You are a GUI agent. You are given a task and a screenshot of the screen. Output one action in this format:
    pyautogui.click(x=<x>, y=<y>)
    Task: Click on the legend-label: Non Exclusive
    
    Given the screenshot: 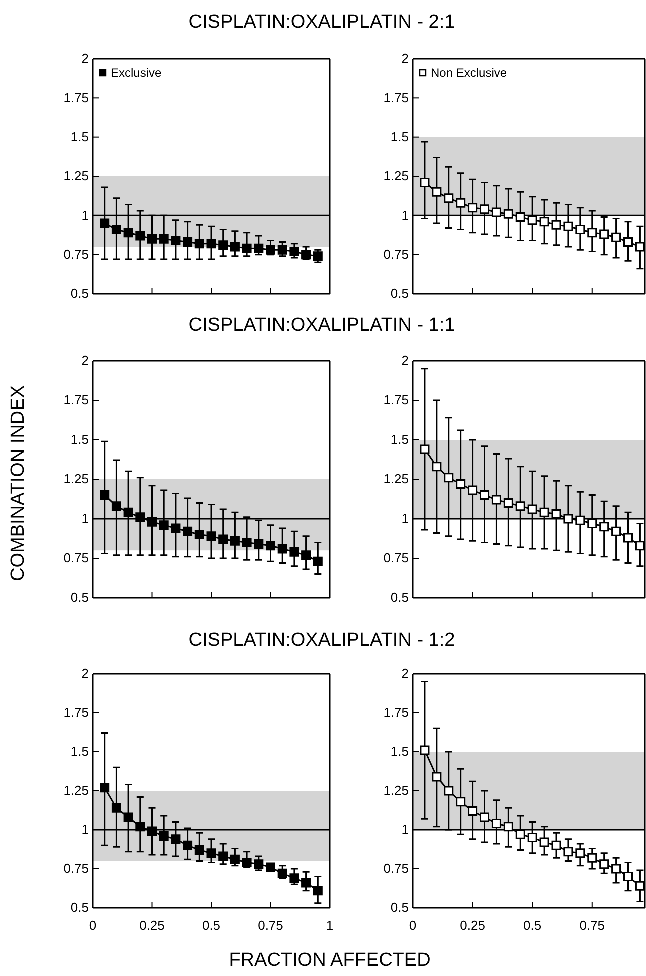 What is the action you would take?
    pyautogui.click(x=469, y=73)
    